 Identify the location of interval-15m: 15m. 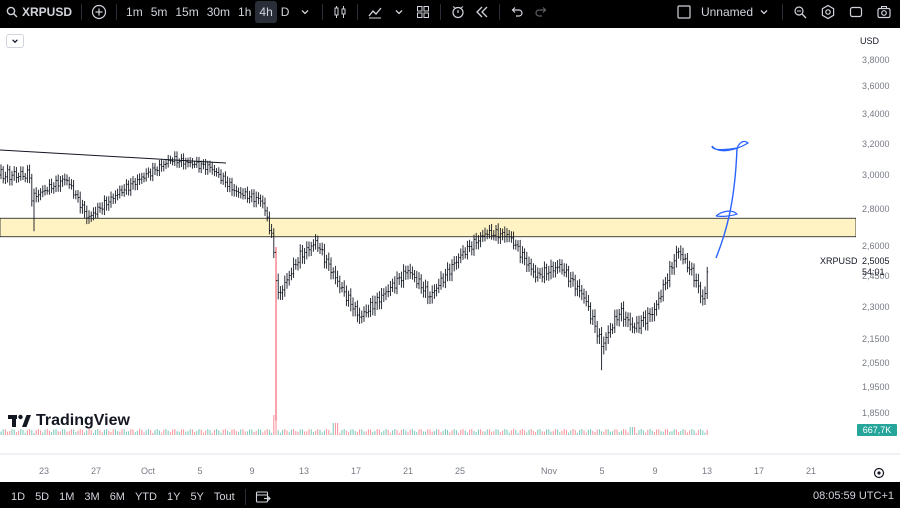
(187, 12).